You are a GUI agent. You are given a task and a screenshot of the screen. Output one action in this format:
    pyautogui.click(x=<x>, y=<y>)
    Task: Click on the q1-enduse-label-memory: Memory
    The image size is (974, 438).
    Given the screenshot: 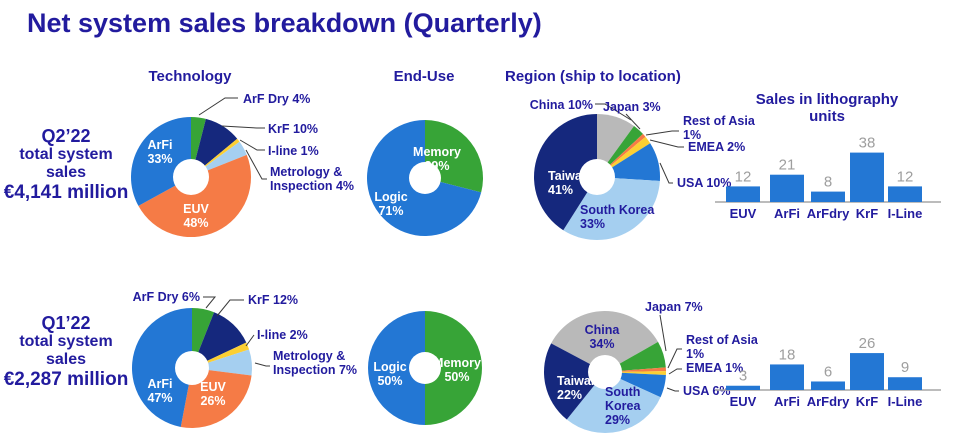 What is the action you would take?
    pyautogui.click(x=457, y=363)
    